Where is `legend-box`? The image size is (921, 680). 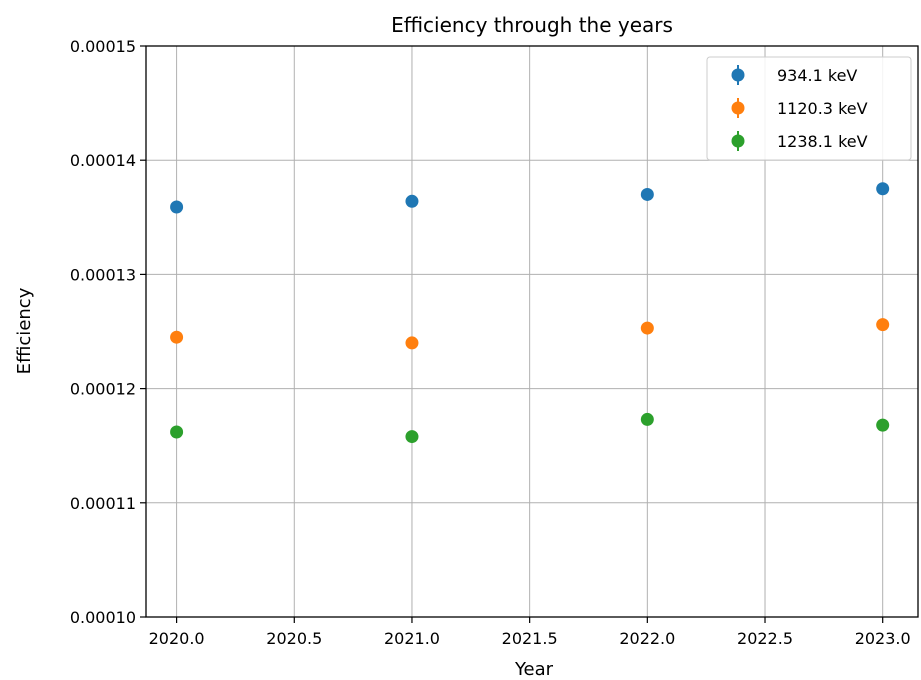 legend-box is located at coordinates (809, 108).